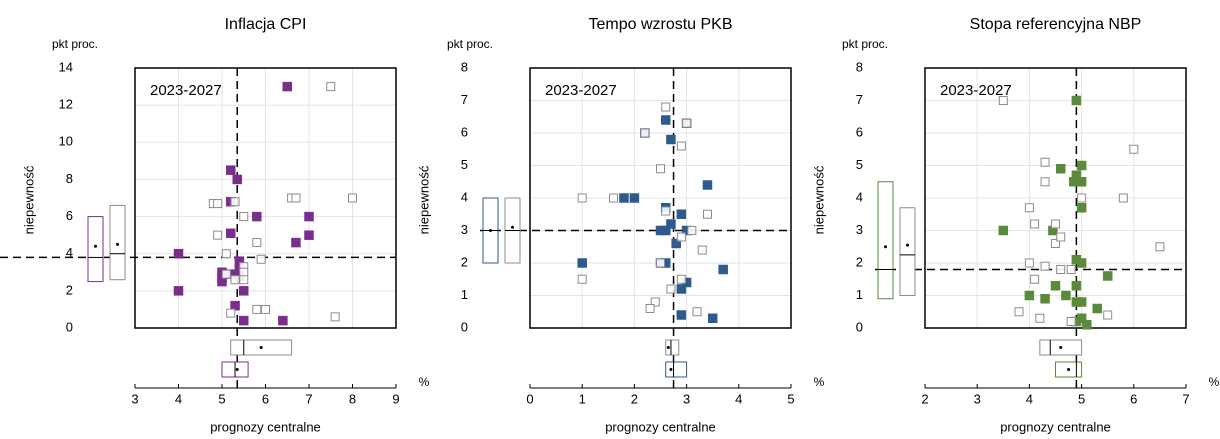  I want to click on chart-title: Stopa referencyjna NBP, so click(1056, 24).